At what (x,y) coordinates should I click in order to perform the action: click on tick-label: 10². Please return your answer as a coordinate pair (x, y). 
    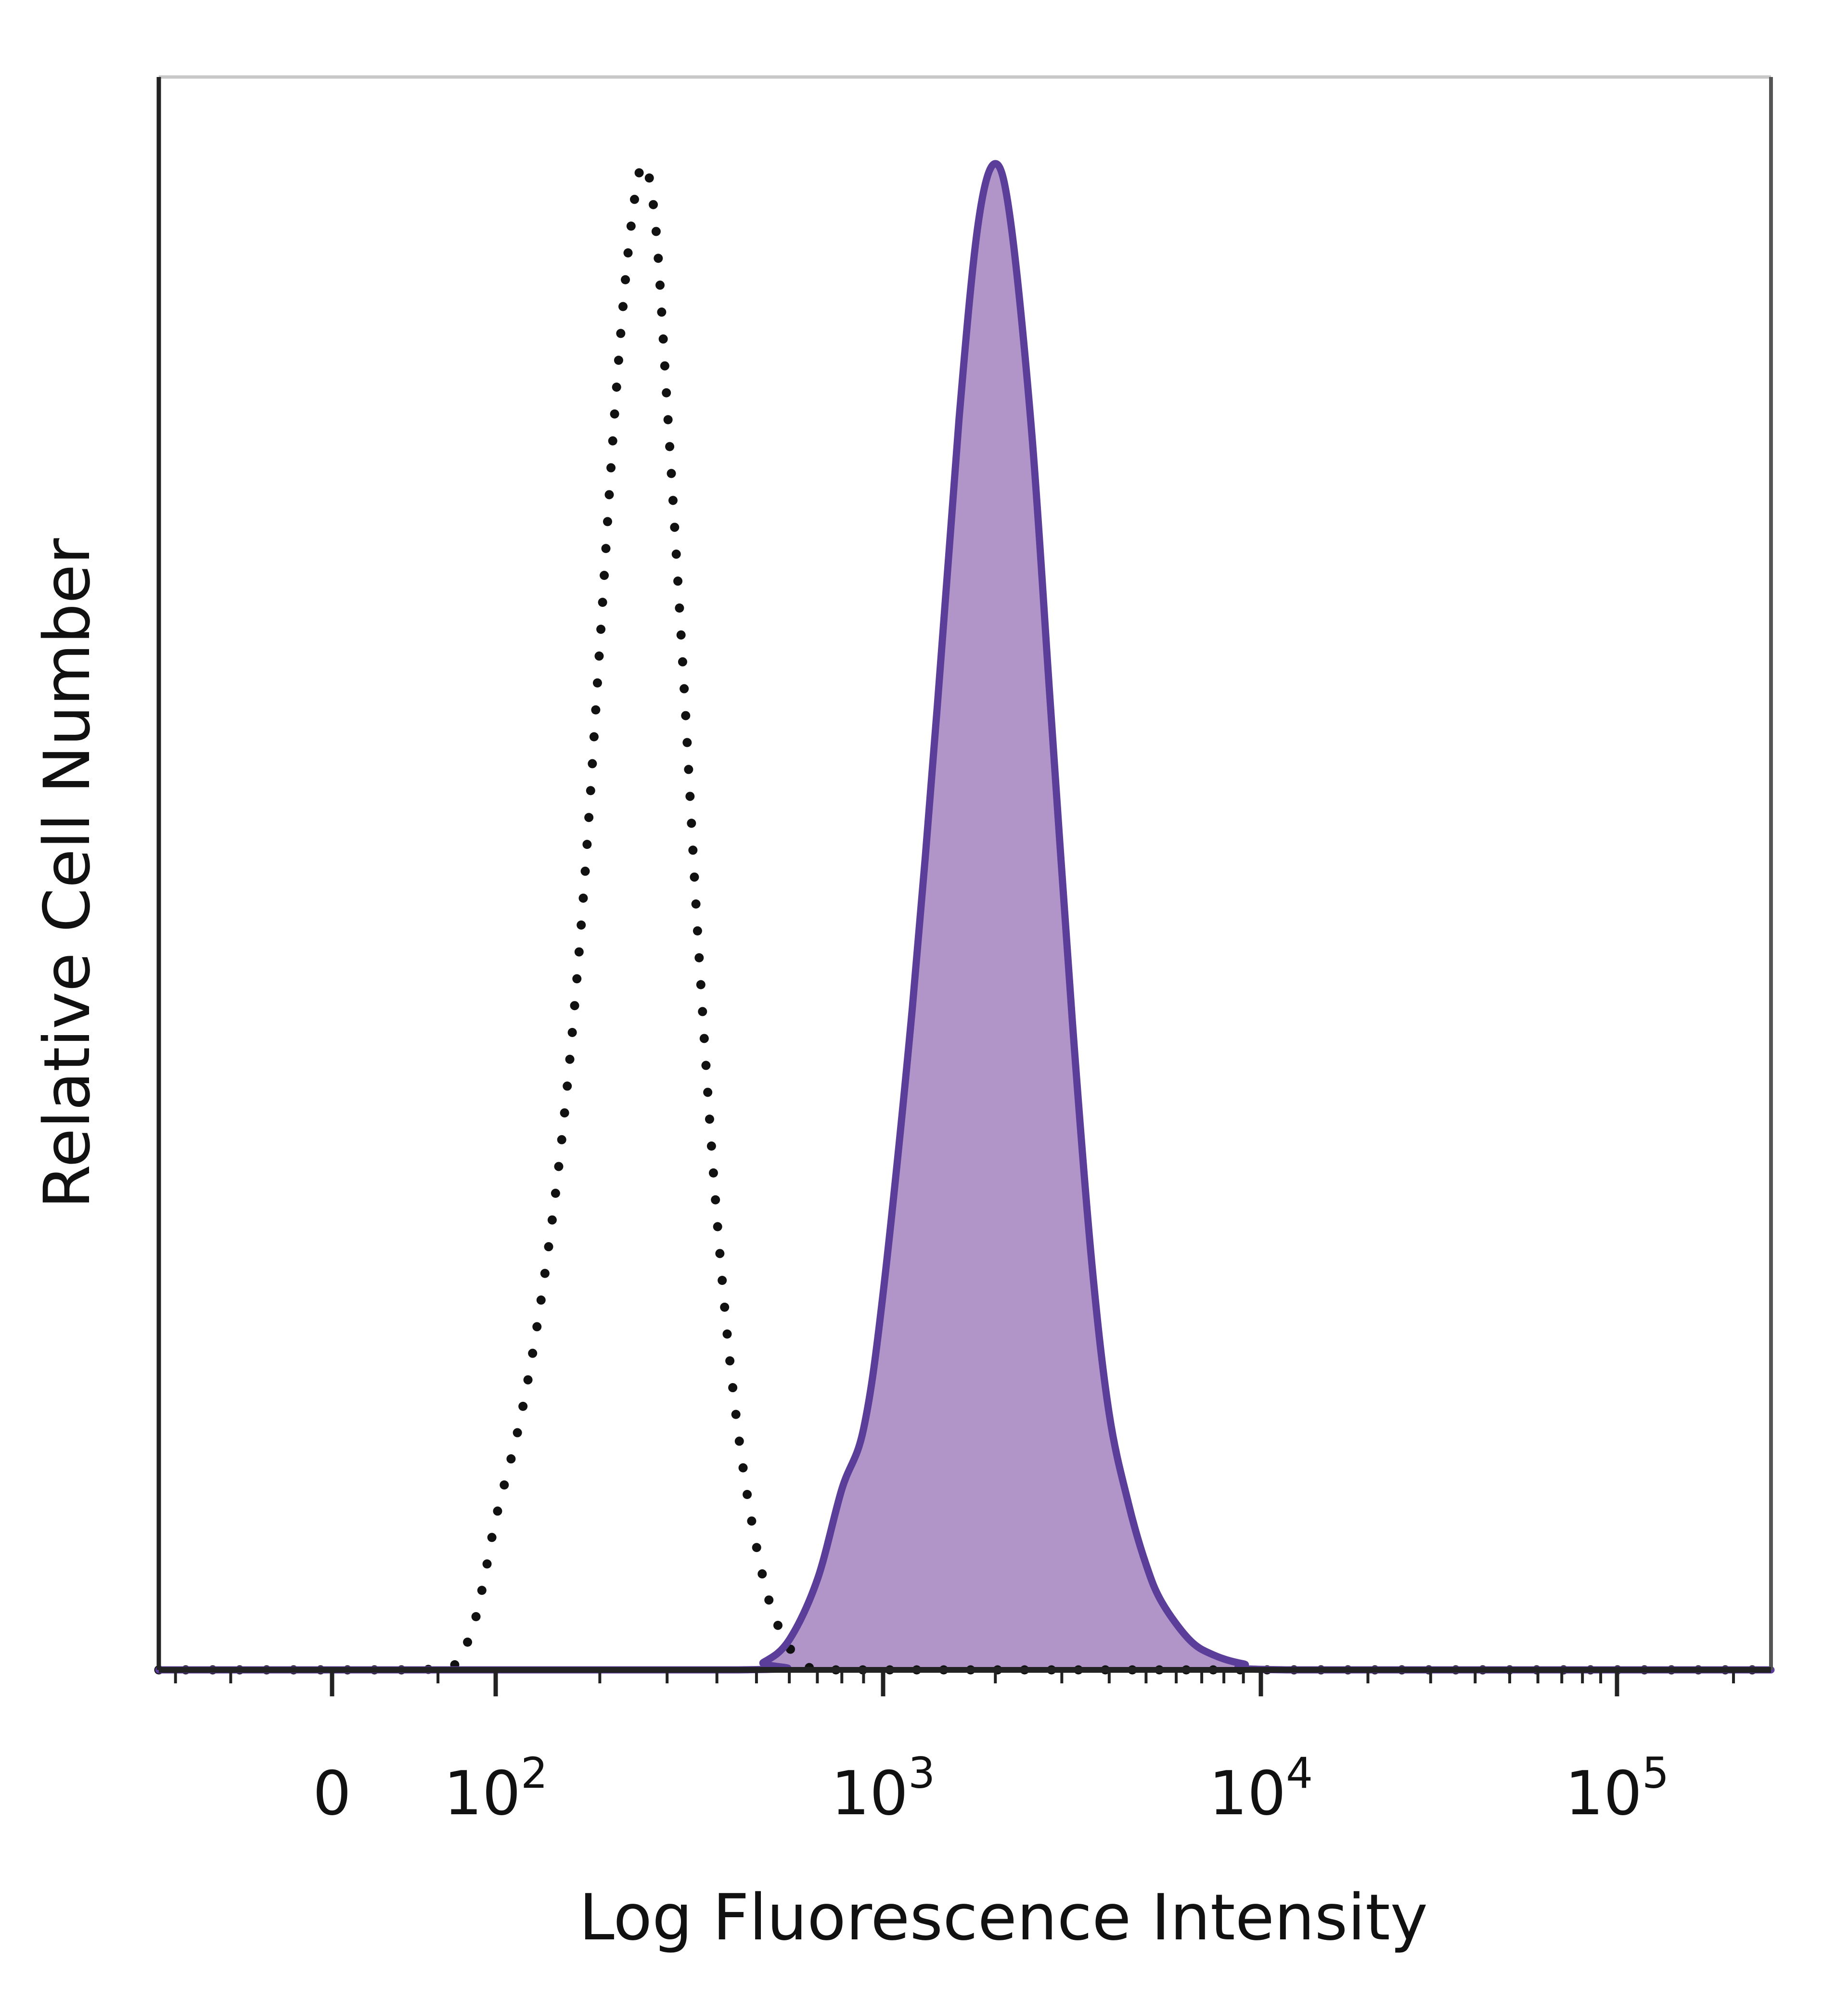
    Looking at the image, I should click on (496, 1788).